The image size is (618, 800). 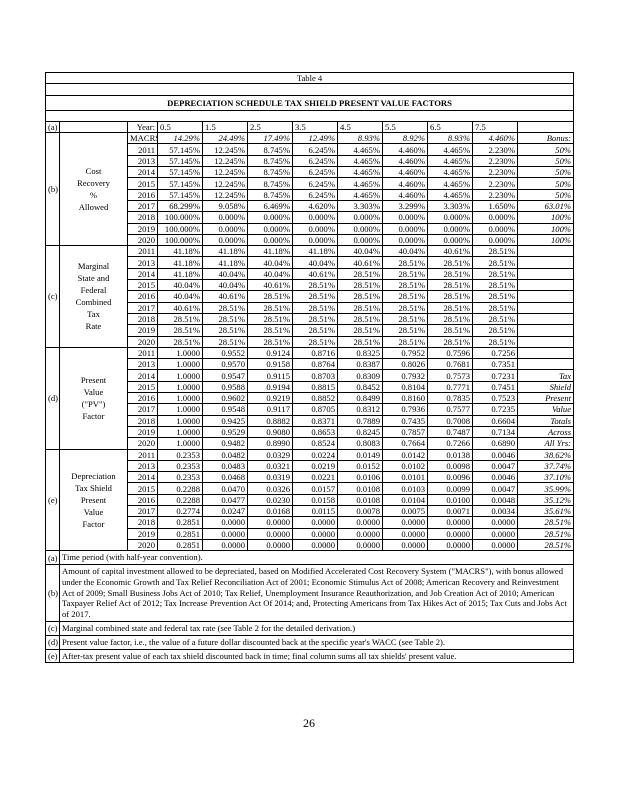 I want to click on row-year: 2018, so click(x=142, y=522).